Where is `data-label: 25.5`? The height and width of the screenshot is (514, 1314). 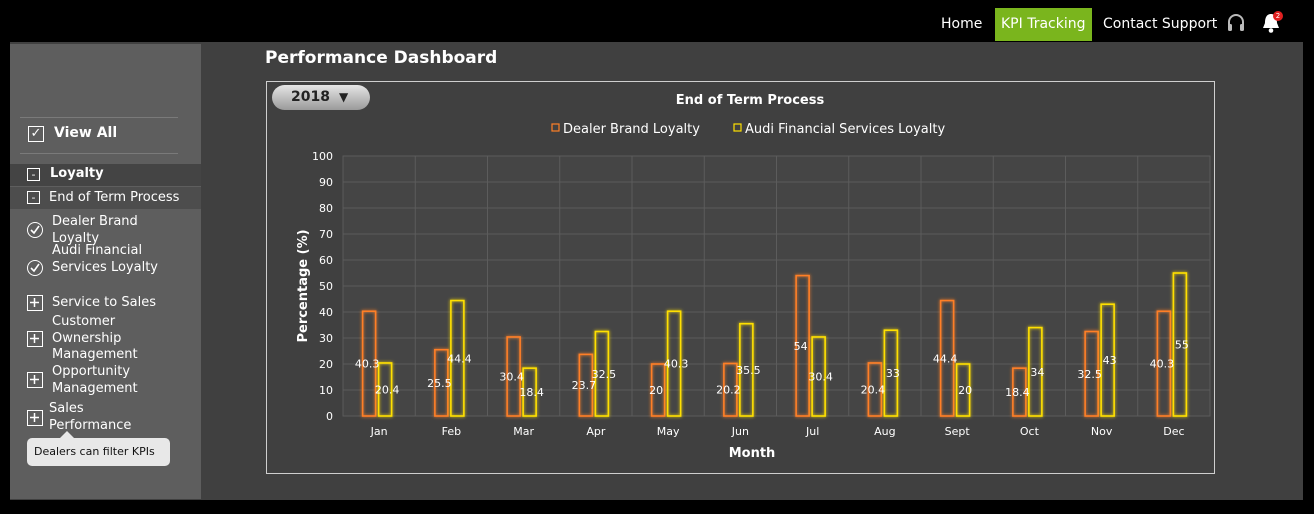
data-label: 25.5 is located at coordinates (439, 383).